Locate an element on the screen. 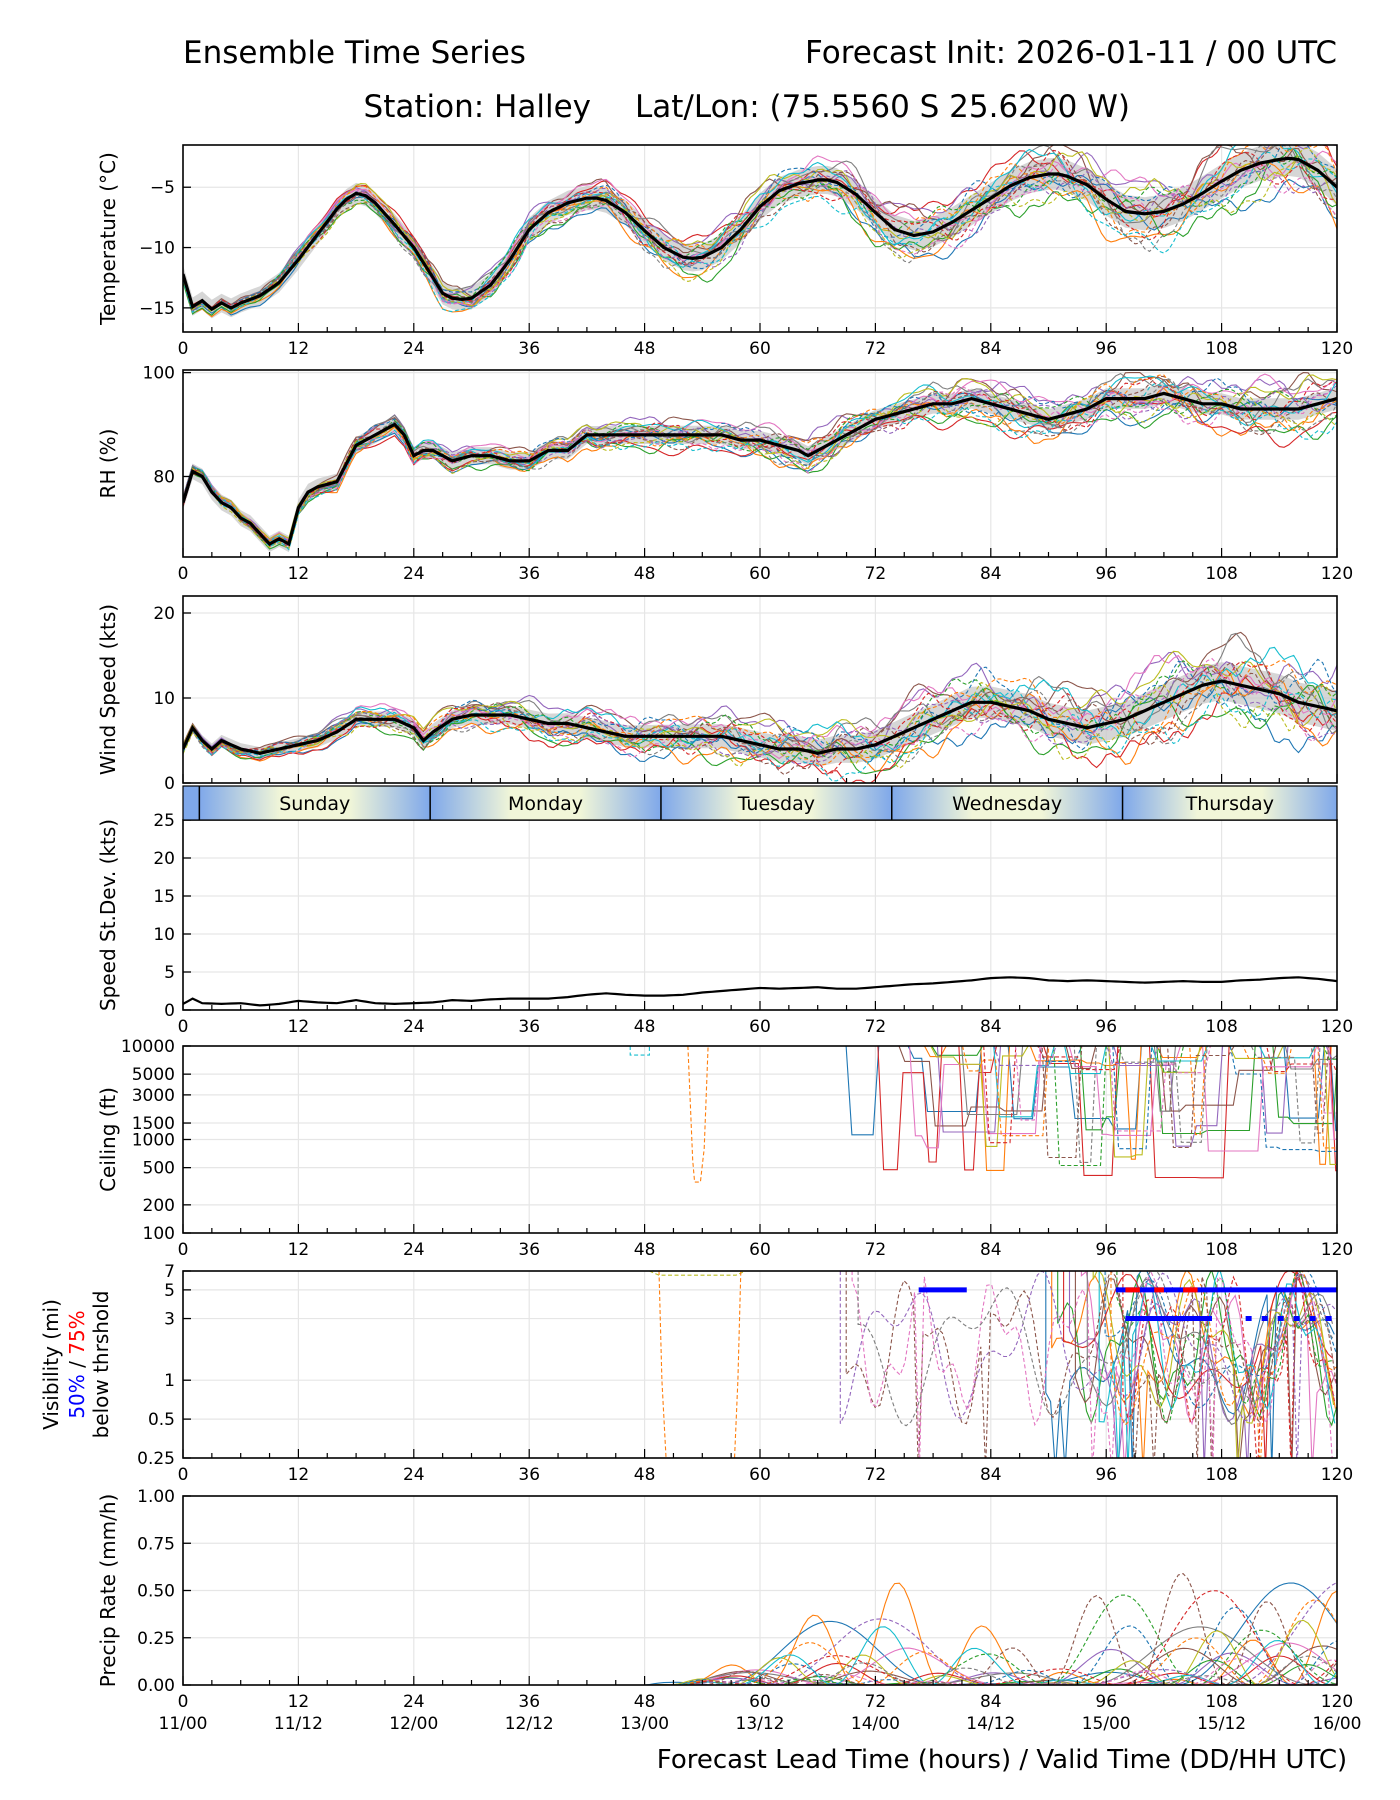 The height and width of the screenshot is (1800, 1400). precip-xtick-label: 84 is located at coordinates (991, 1702).